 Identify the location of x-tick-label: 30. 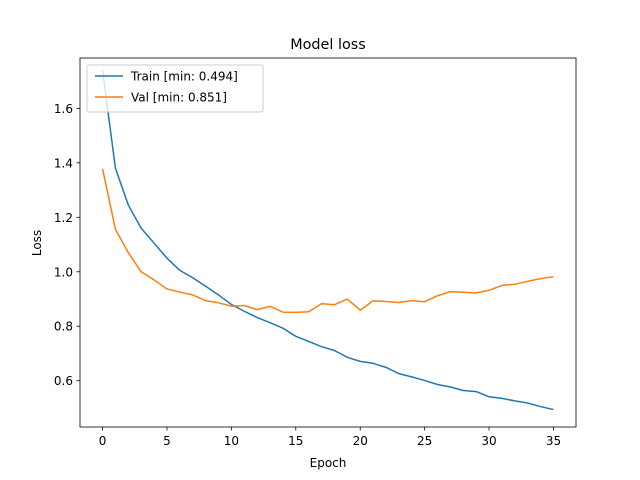
(488, 441).